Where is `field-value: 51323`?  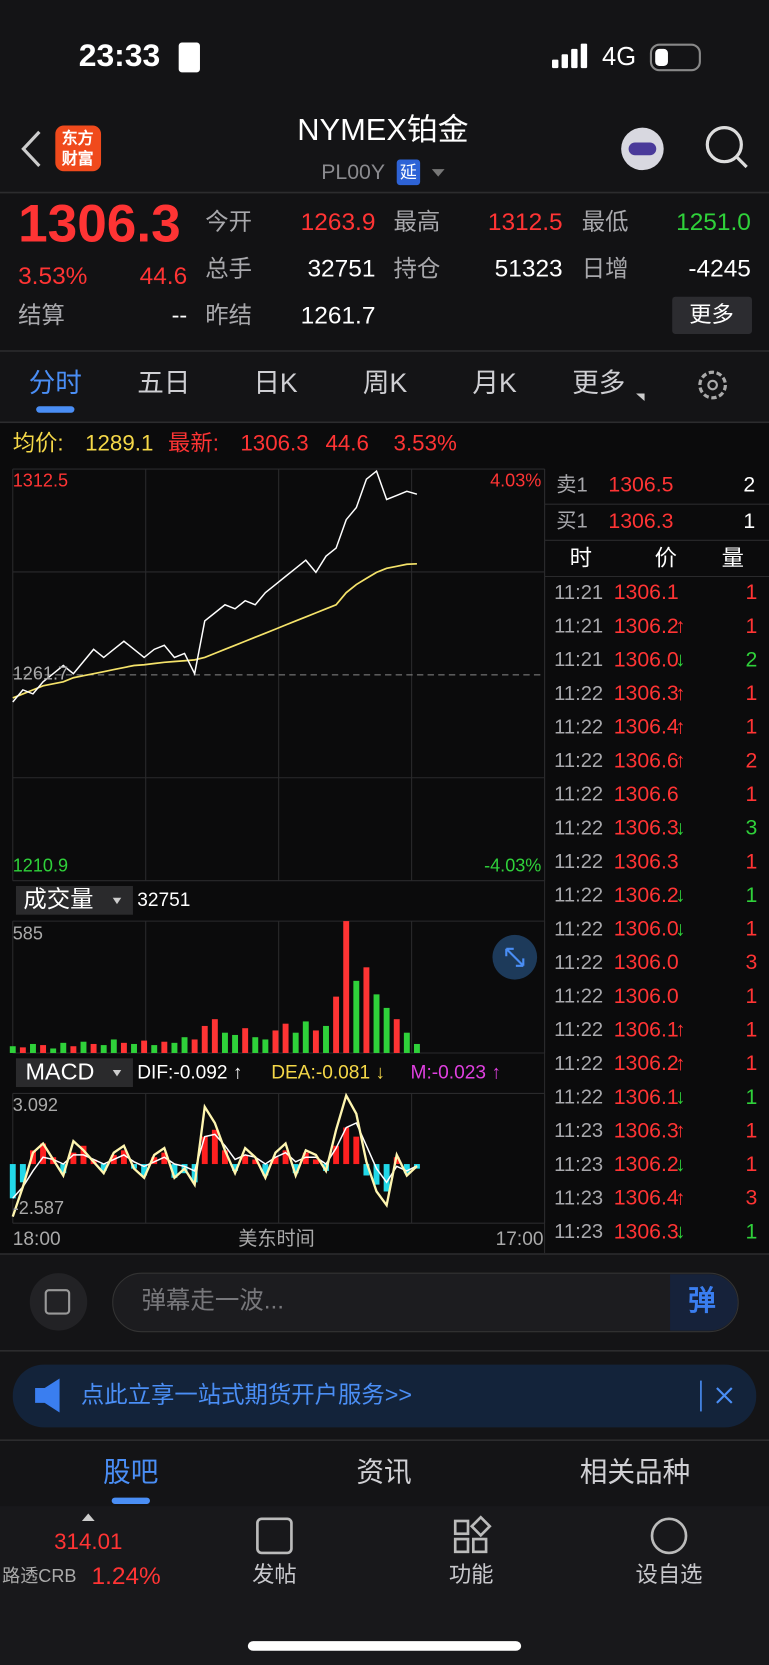
field-value: 51323 is located at coordinates (529, 269).